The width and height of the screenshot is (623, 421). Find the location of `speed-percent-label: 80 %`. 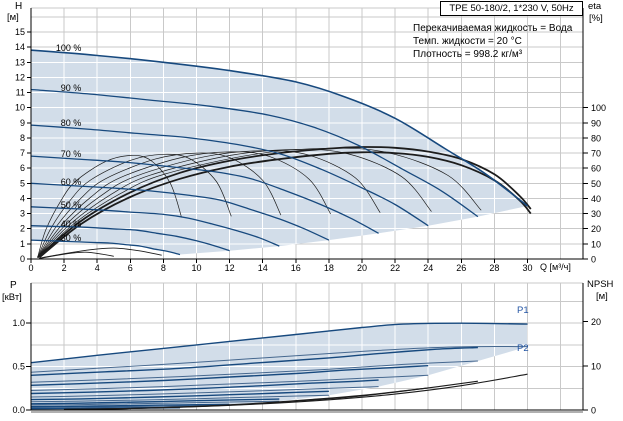

speed-percent-label: 80 % is located at coordinates (71, 123).